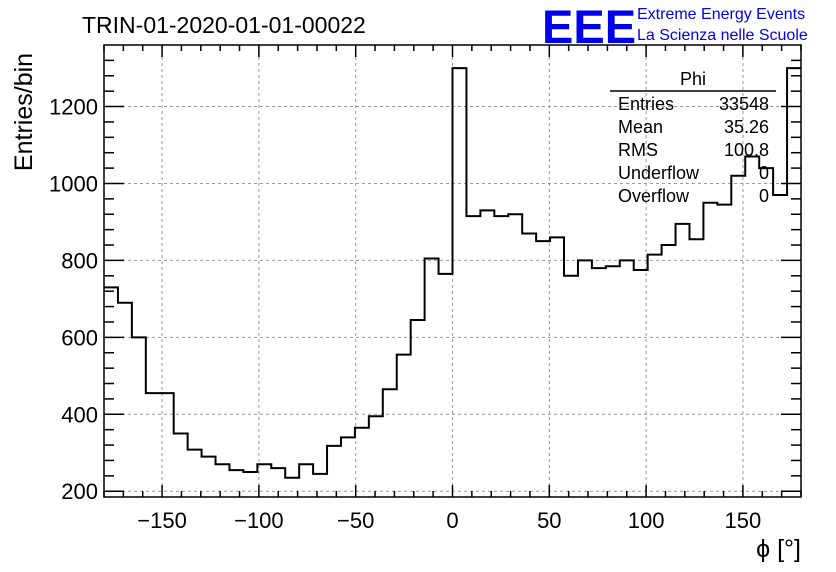 The width and height of the screenshot is (836, 572). I want to click on x-tick-labels: −150 −100 −50 0 50 100 150, so click(449, 520).